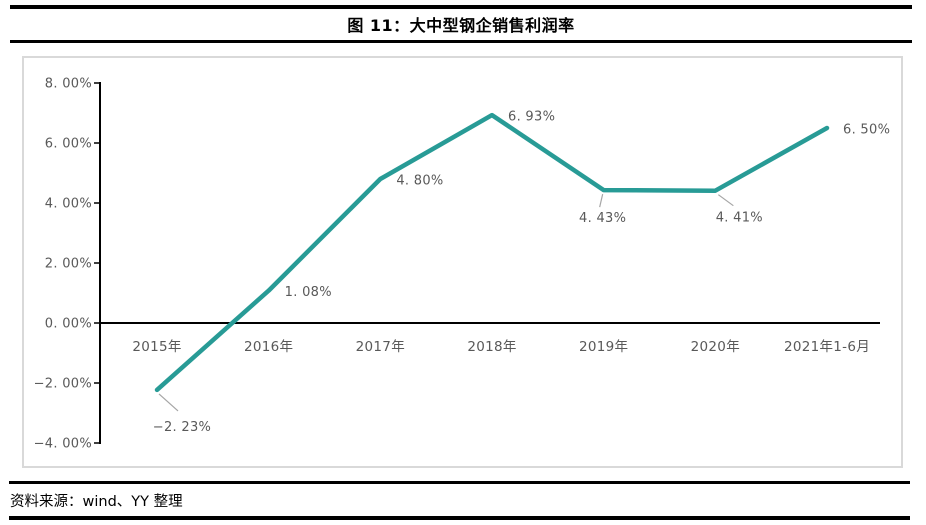 The height and width of the screenshot is (525, 926). What do you see at coordinates (602, 218) in the screenshot?
I see `data-point-label: 4. 43%` at bounding box center [602, 218].